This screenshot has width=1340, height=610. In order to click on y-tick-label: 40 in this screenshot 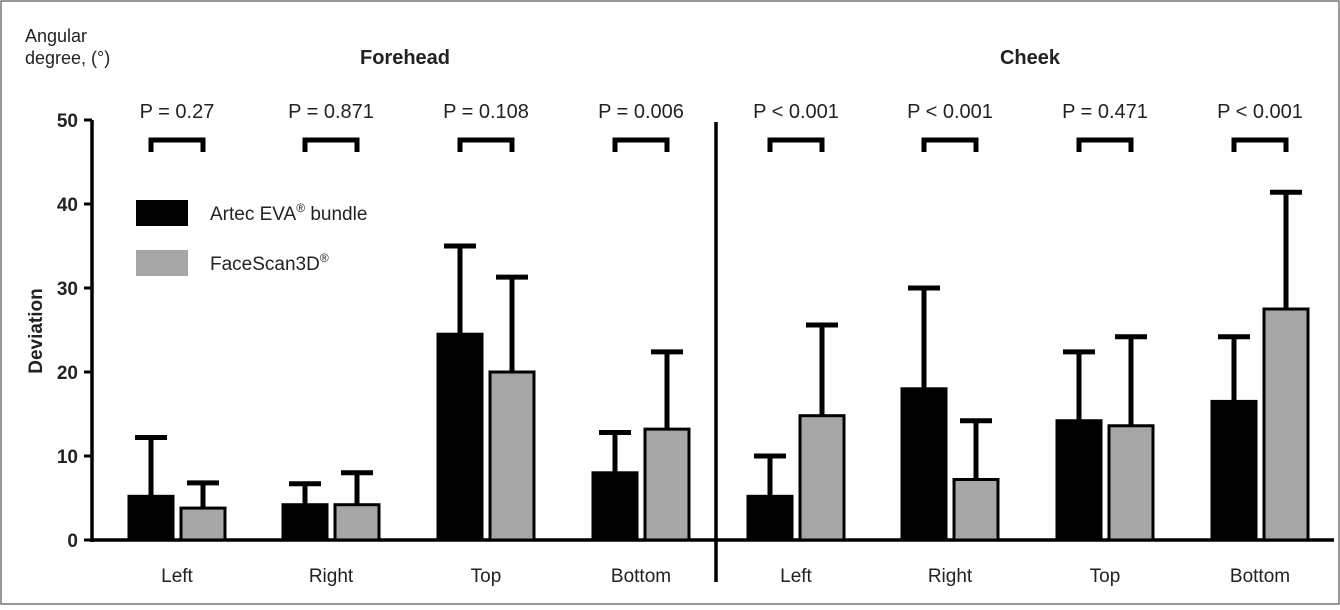, I will do `click(67, 205)`.